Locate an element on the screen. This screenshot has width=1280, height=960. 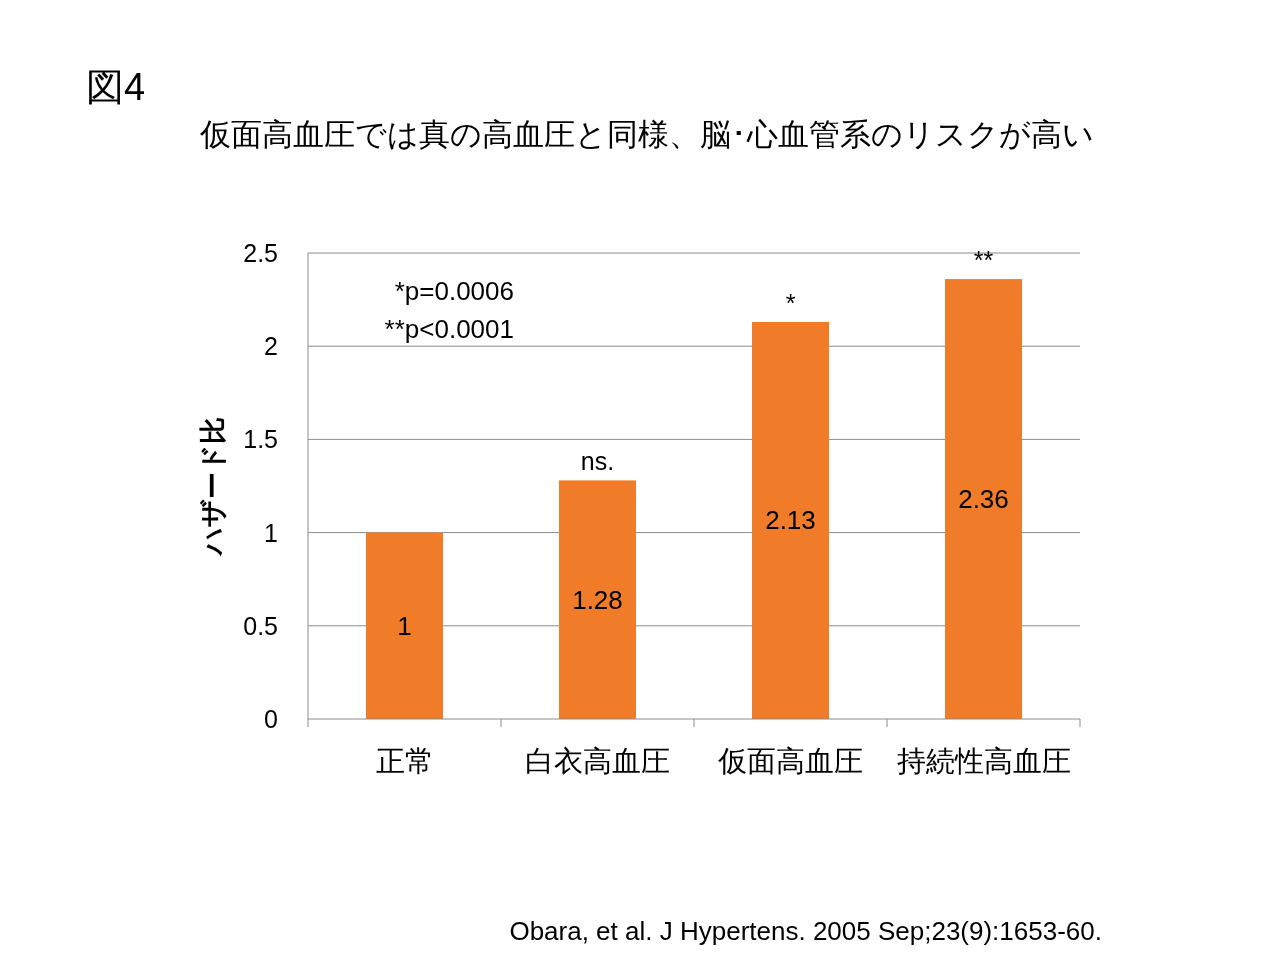
annotation: ** is located at coordinates (983, 260).